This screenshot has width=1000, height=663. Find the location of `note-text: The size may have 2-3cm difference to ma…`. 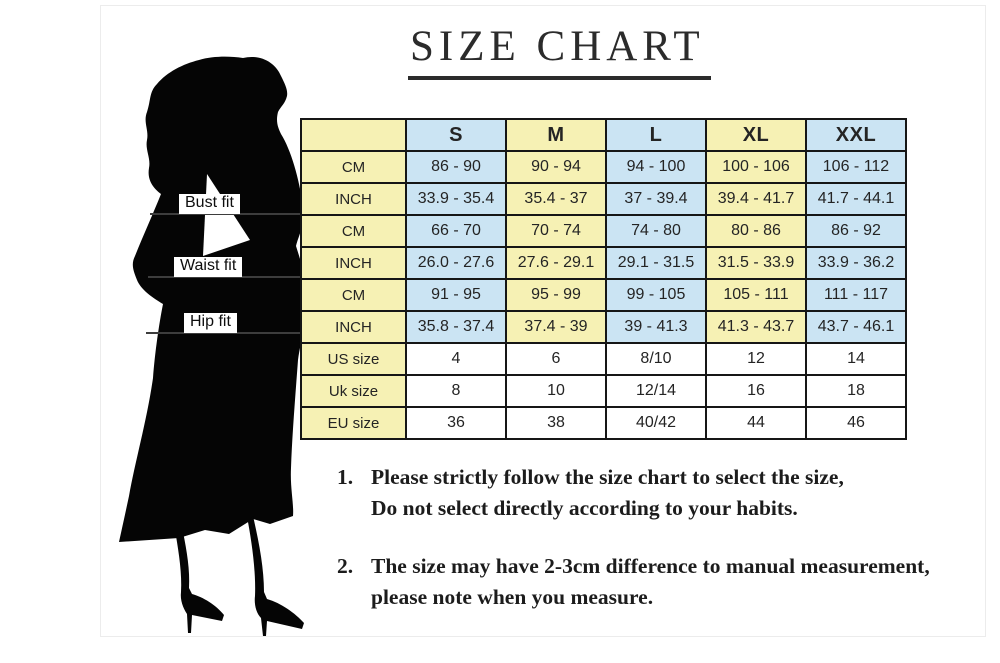

note-text: The size may have 2-3cm difference to ma… is located at coordinates (679, 582).